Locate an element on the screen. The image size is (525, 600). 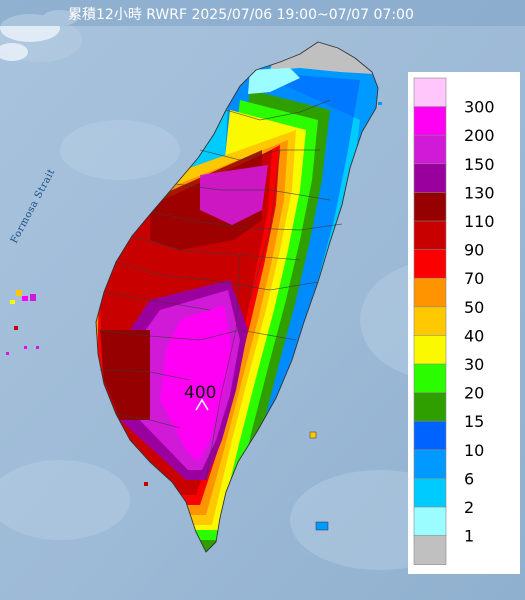
map-title: 累積12小時 RWRF 2025/07/06 19:00~07/07 07:00 is located at coordinates (241, 15).